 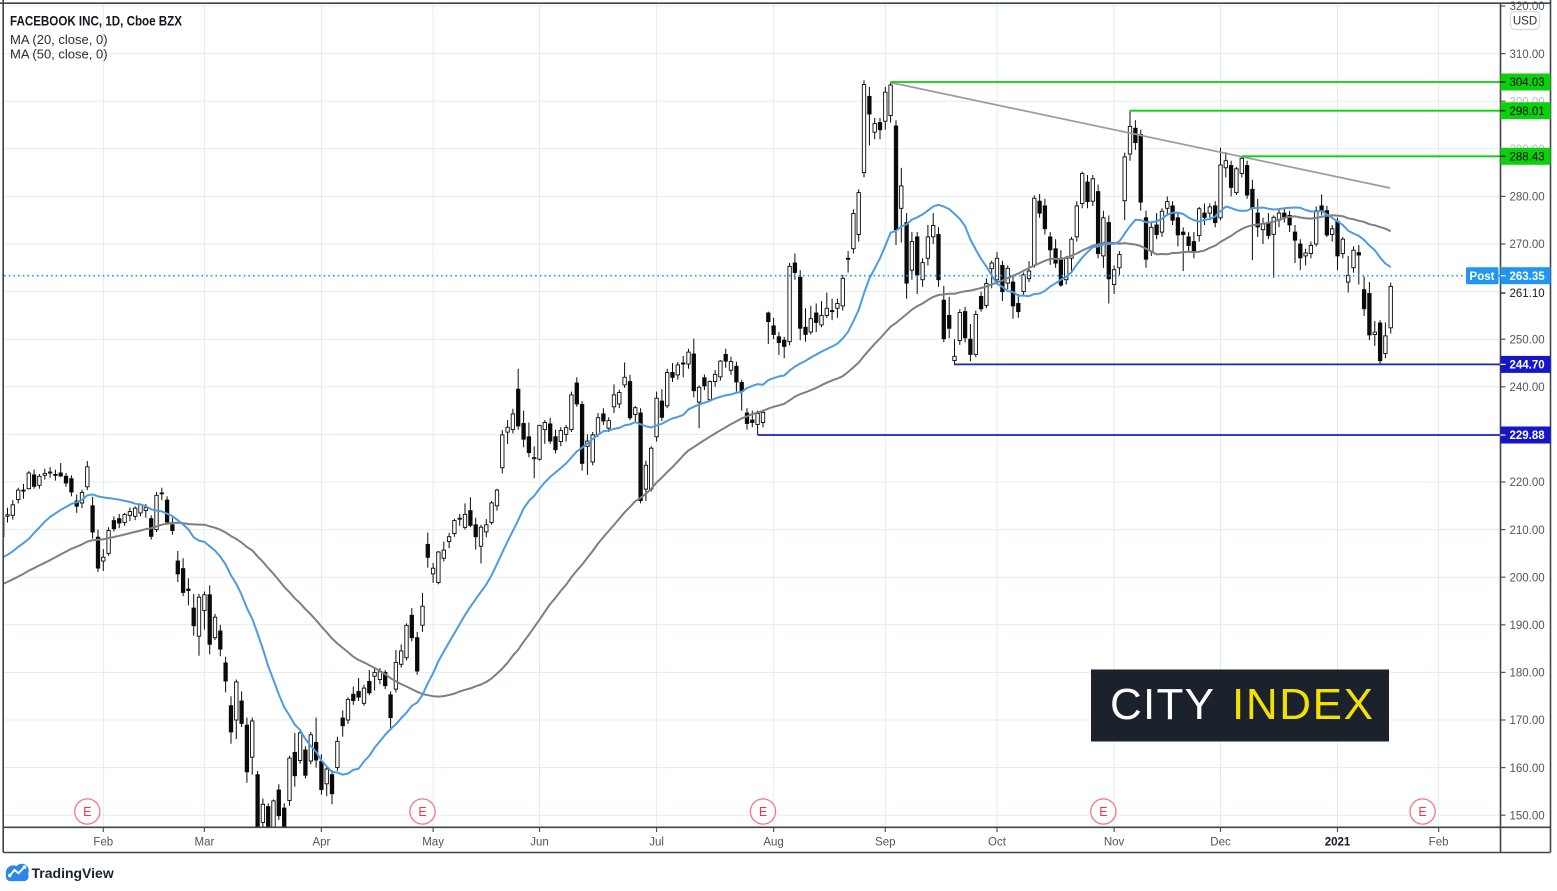 What do you see at coordinates (59, 39) in the screenshot?
I see `svg-text: MA (20, close, 0)` at bounding box center [59, 39].